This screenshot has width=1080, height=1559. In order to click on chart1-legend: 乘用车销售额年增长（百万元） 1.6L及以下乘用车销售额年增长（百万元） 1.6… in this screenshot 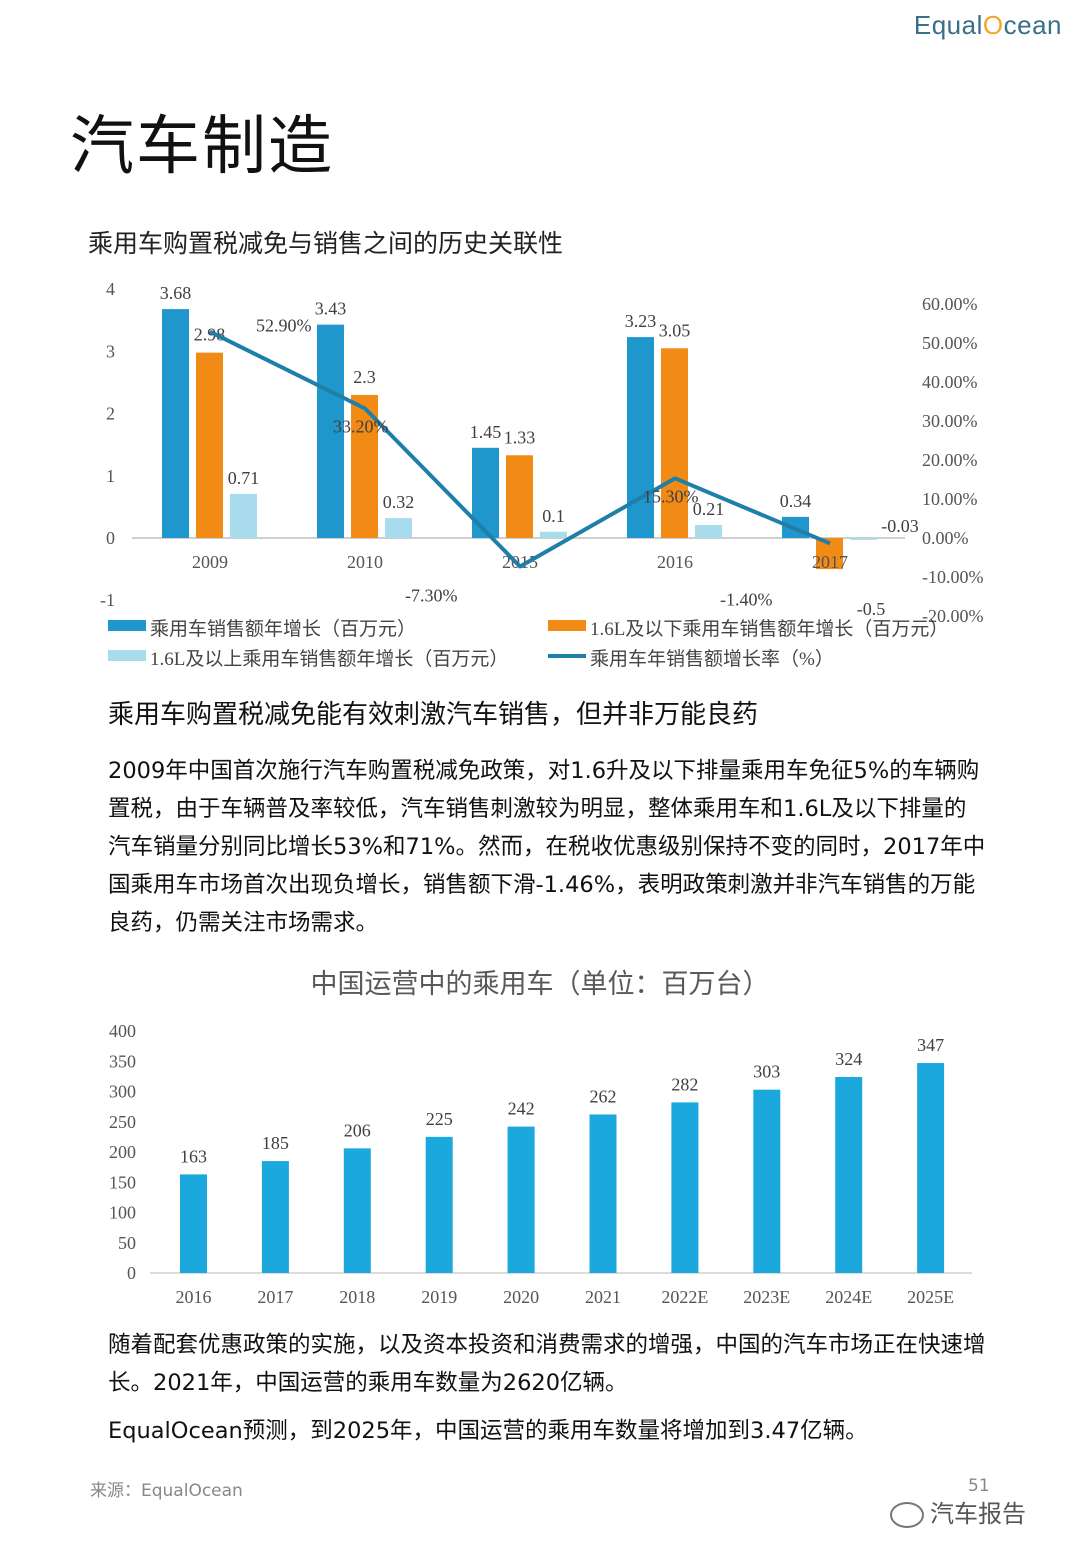, I will do `click(558, 642)`.